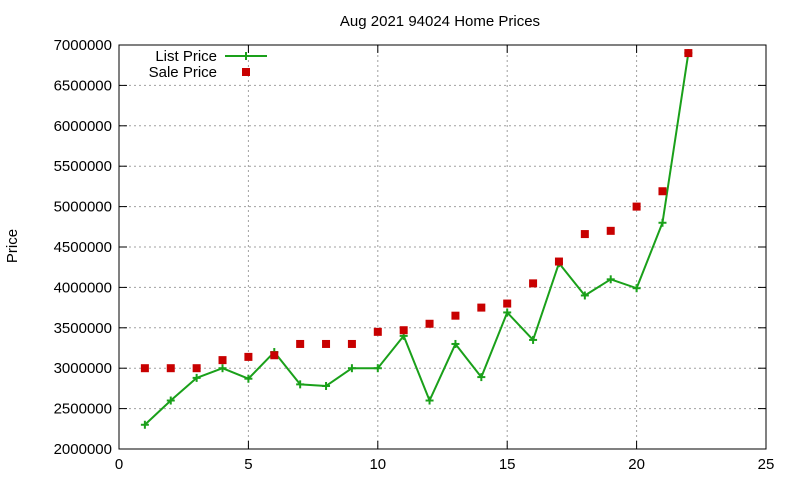 This screenshot has height=480, width=800. Describe the element at coordinates (766, 464) in the screenshot. I see `x-tick-label: 25` at that location.